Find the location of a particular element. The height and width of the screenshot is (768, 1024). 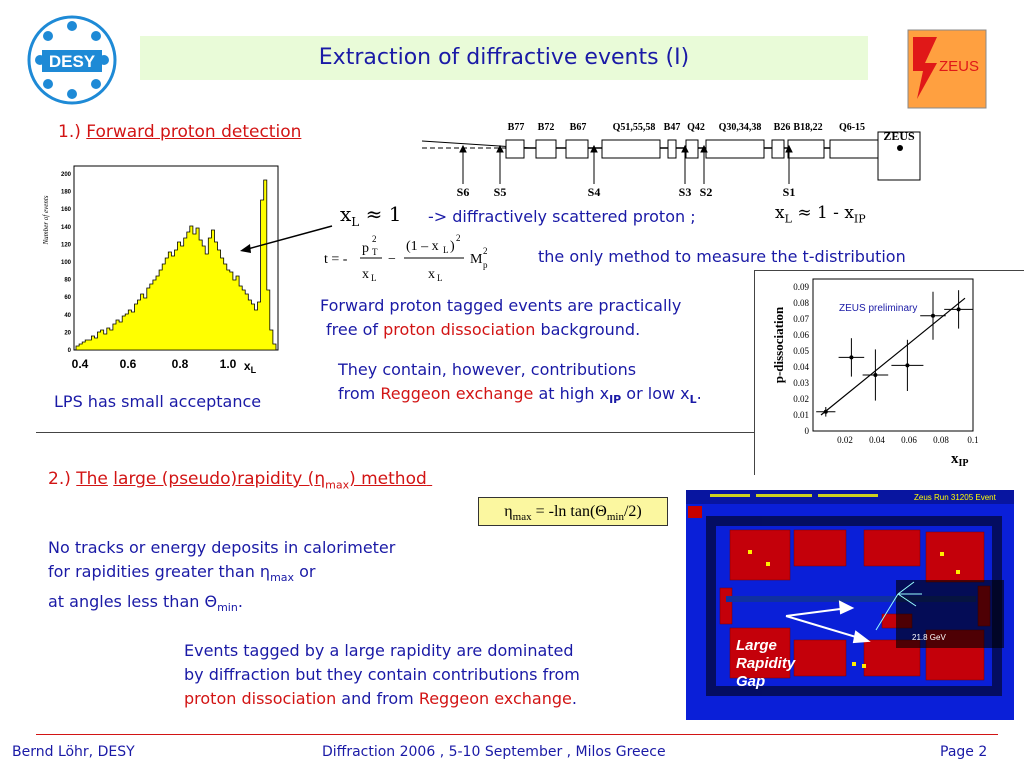

histogram-ytick: 20 is located at coordinates (67, 333).